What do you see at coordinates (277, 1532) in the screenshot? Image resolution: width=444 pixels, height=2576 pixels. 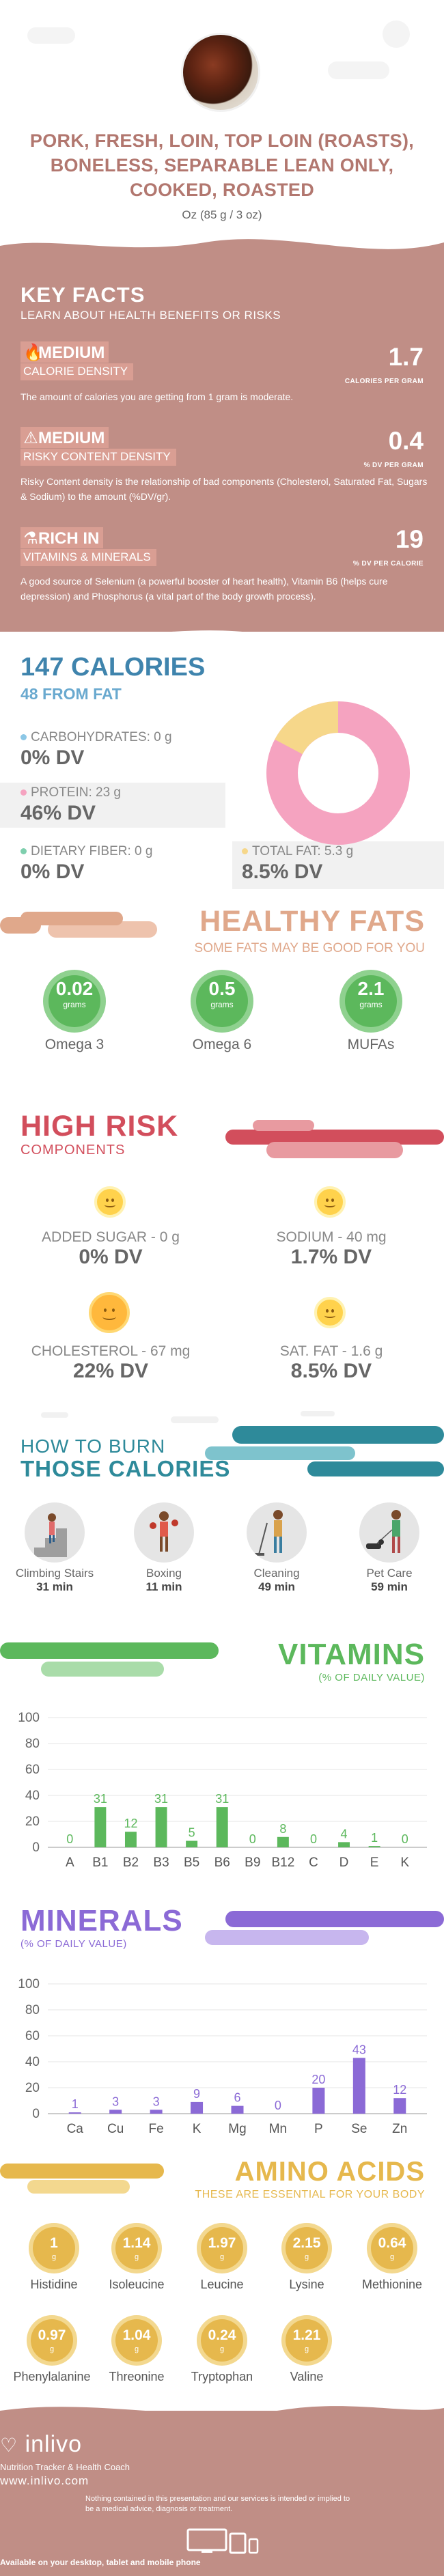 I see `cleaning-icon` at bounding box center [277, 1532].